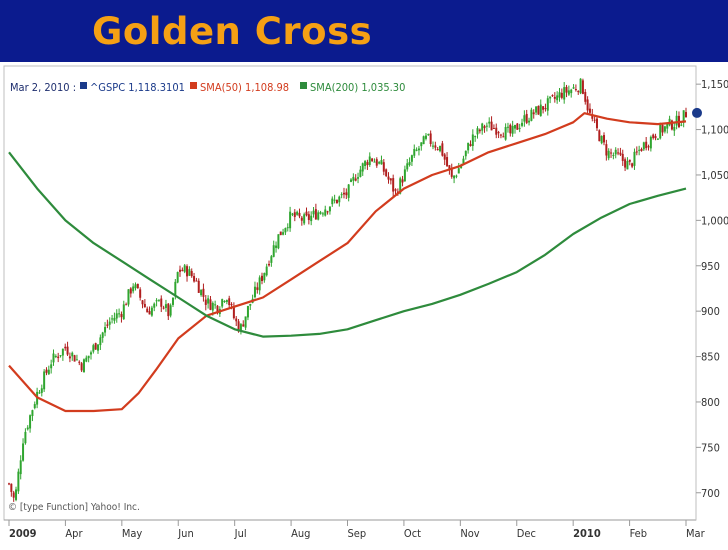 The image size is (728, 550). Describe the element at coordinates (412, 533) in the screenshot. I see `x-tick-label: Oct` at that location.